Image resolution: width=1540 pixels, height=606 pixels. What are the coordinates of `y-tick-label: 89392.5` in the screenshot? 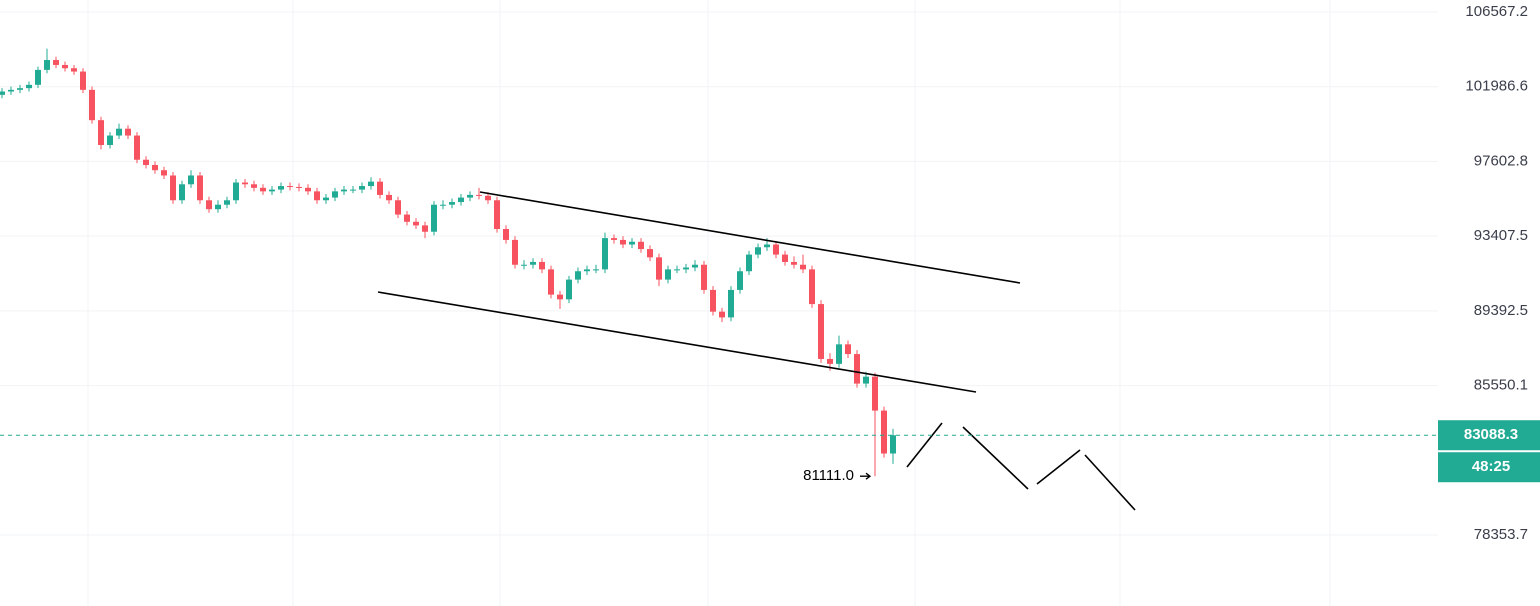 It's located at (1501, 310).